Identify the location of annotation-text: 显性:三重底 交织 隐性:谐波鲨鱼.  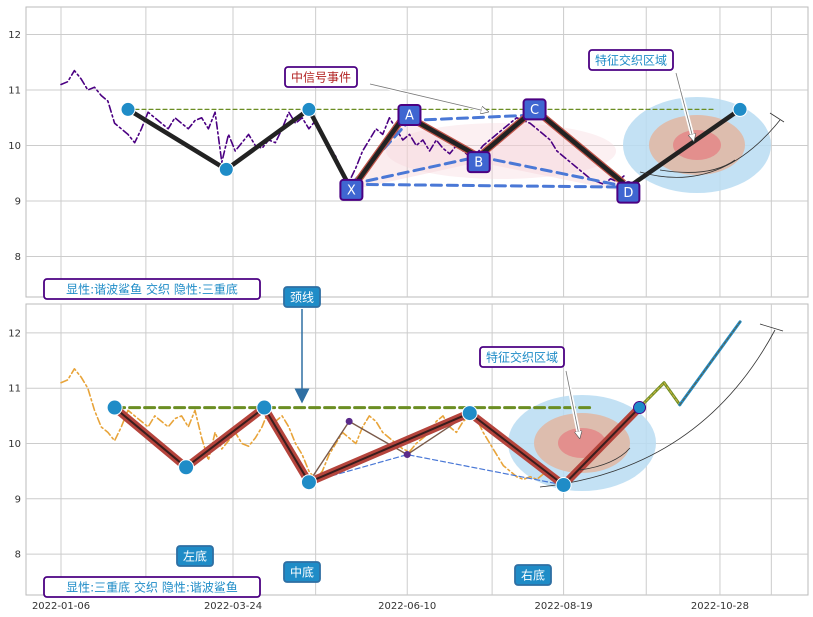
(152, 586).